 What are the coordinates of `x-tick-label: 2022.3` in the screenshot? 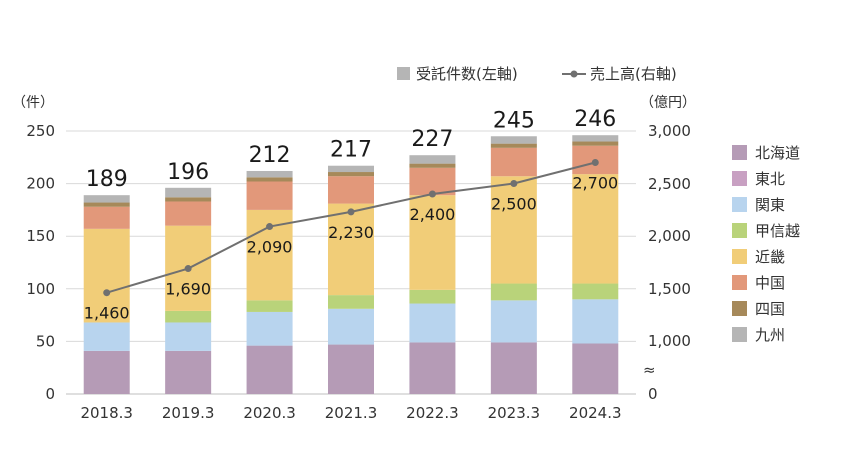 It's located at (432, 413).